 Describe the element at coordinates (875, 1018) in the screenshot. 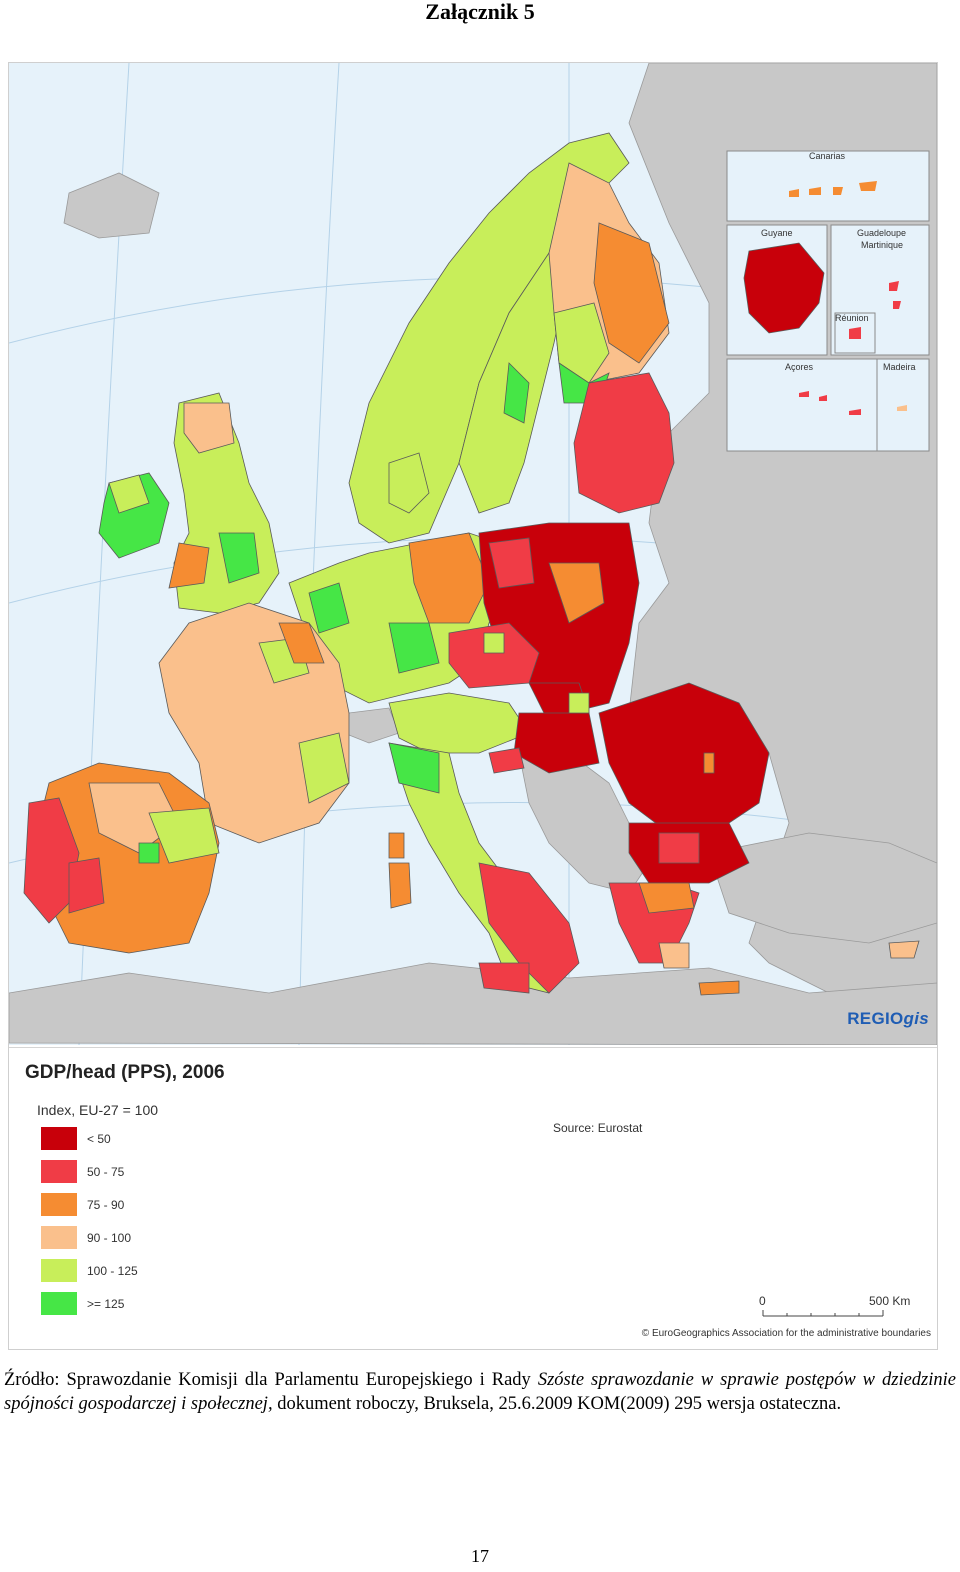

I see `brand-main: REGIO` at that location.